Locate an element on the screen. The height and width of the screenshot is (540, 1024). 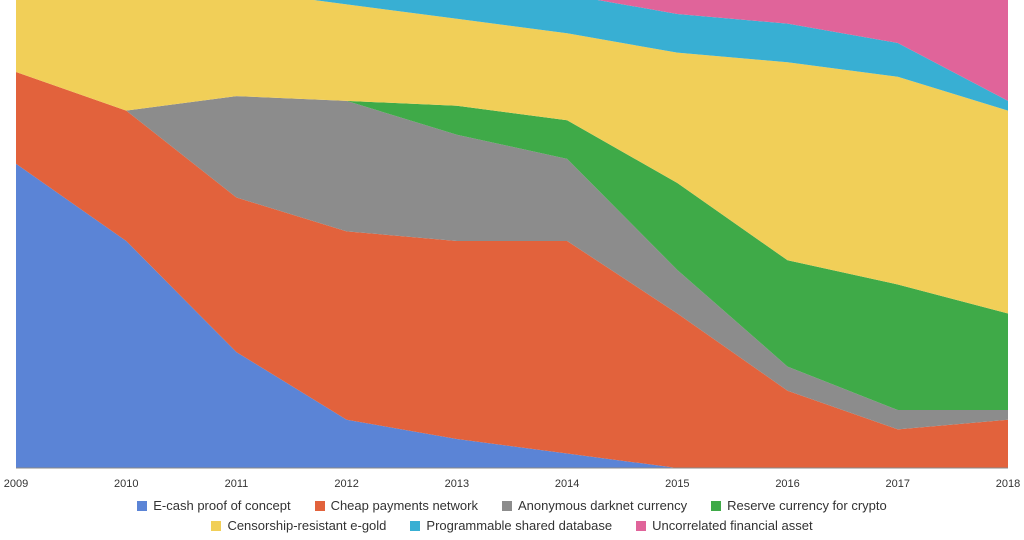
legend-item: Cheap payments network is located at coordinates (396, 506).